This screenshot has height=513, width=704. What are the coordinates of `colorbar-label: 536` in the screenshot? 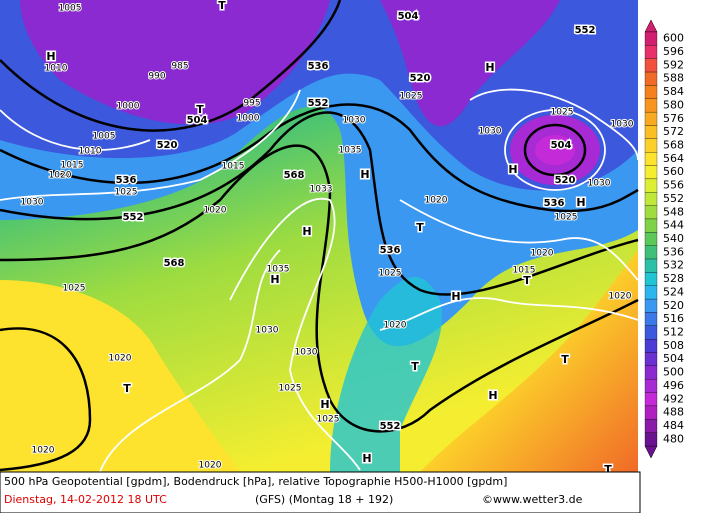 It's located at (673, 251).